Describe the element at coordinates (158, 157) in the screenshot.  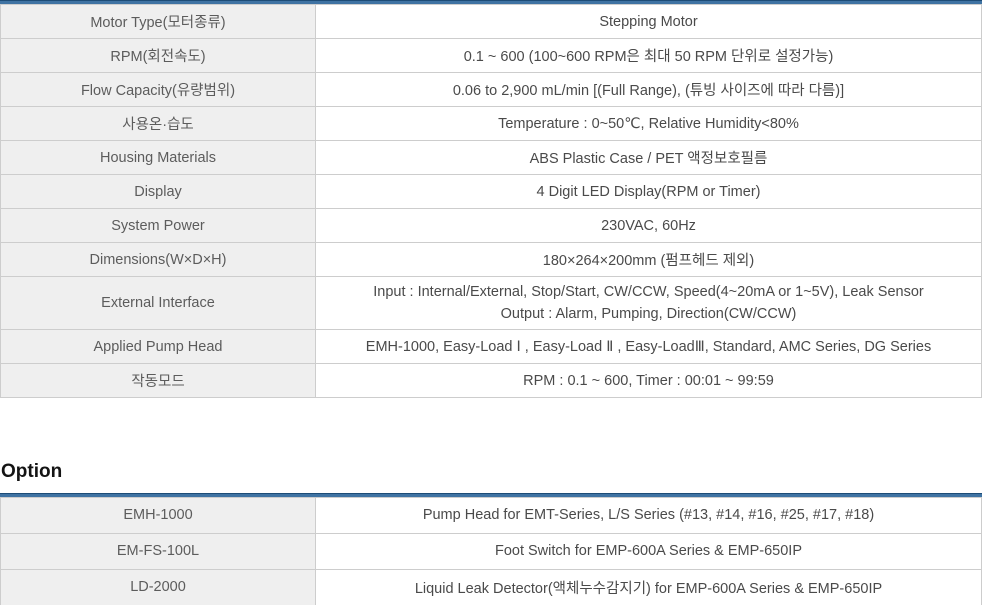
I see `spec-label: Housing Materials` at that location.